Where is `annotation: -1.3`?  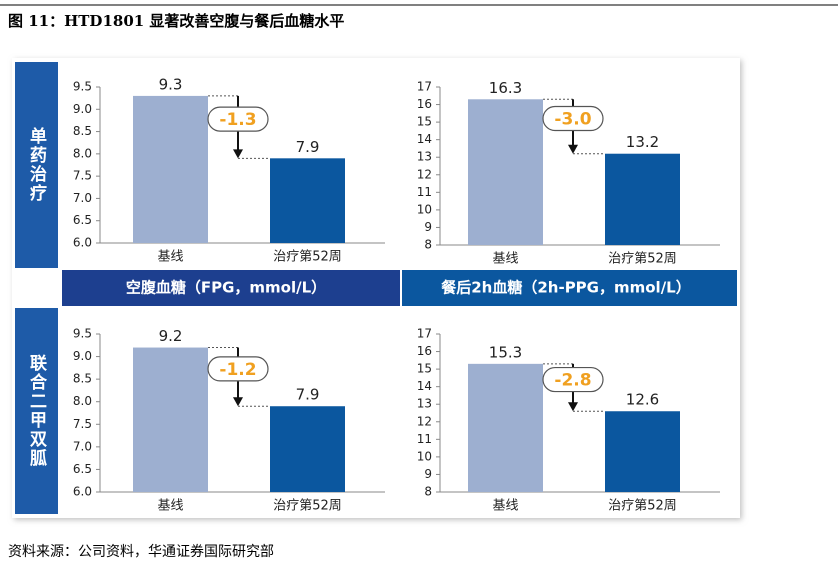 annotation: -1.3 is located at coordinates (237, 120).